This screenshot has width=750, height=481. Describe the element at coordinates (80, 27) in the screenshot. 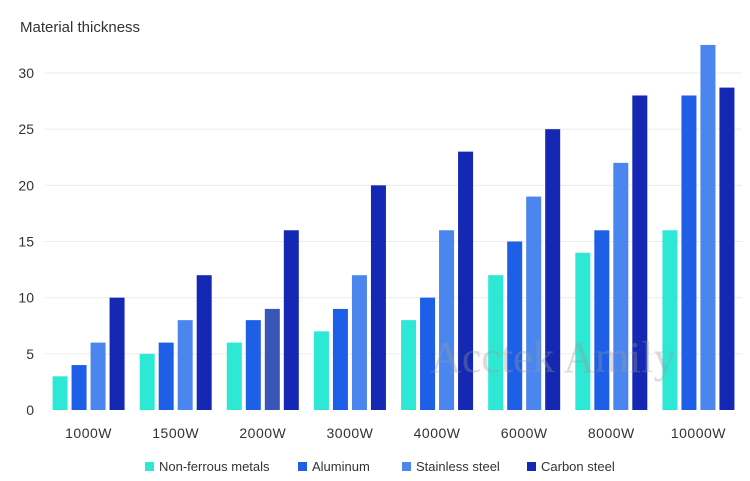

I see `chart-title: Material thickness` at that location.